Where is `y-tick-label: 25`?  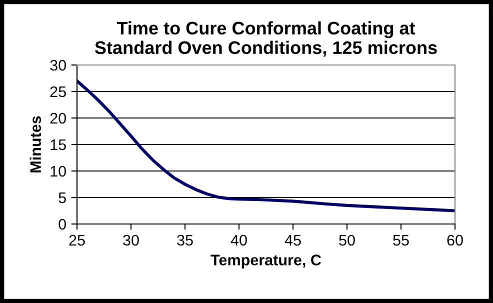
y-tick-label: 25 is located at coordinates (58, 92).